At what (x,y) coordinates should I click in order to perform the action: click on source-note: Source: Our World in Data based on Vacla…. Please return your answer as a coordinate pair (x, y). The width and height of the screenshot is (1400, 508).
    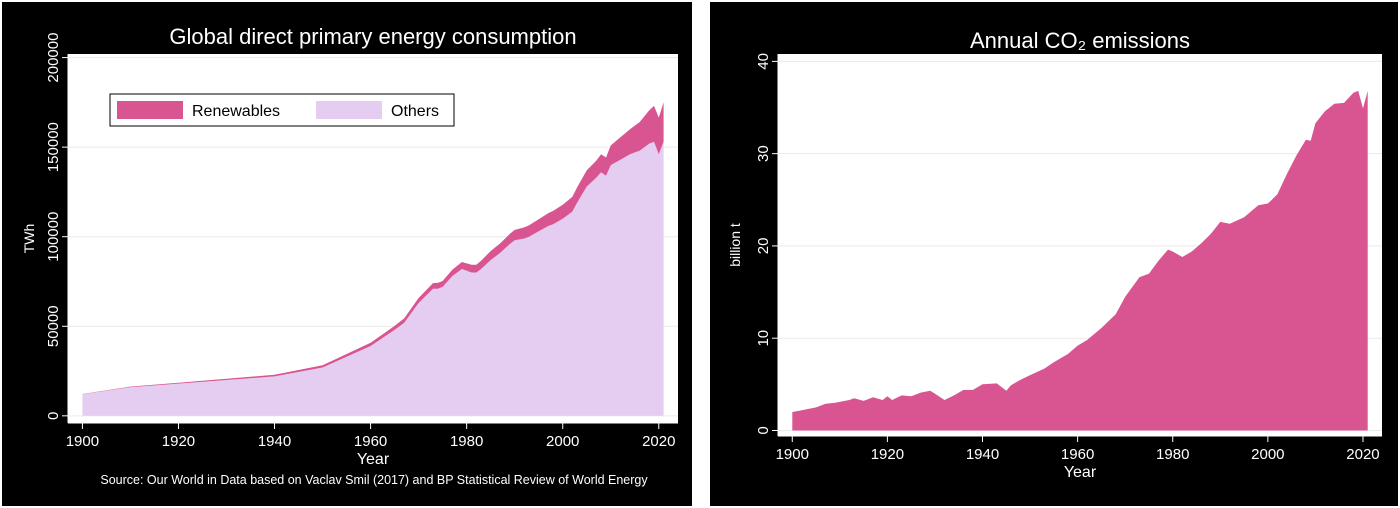
    Looking at the image, I should click on (374, 480).